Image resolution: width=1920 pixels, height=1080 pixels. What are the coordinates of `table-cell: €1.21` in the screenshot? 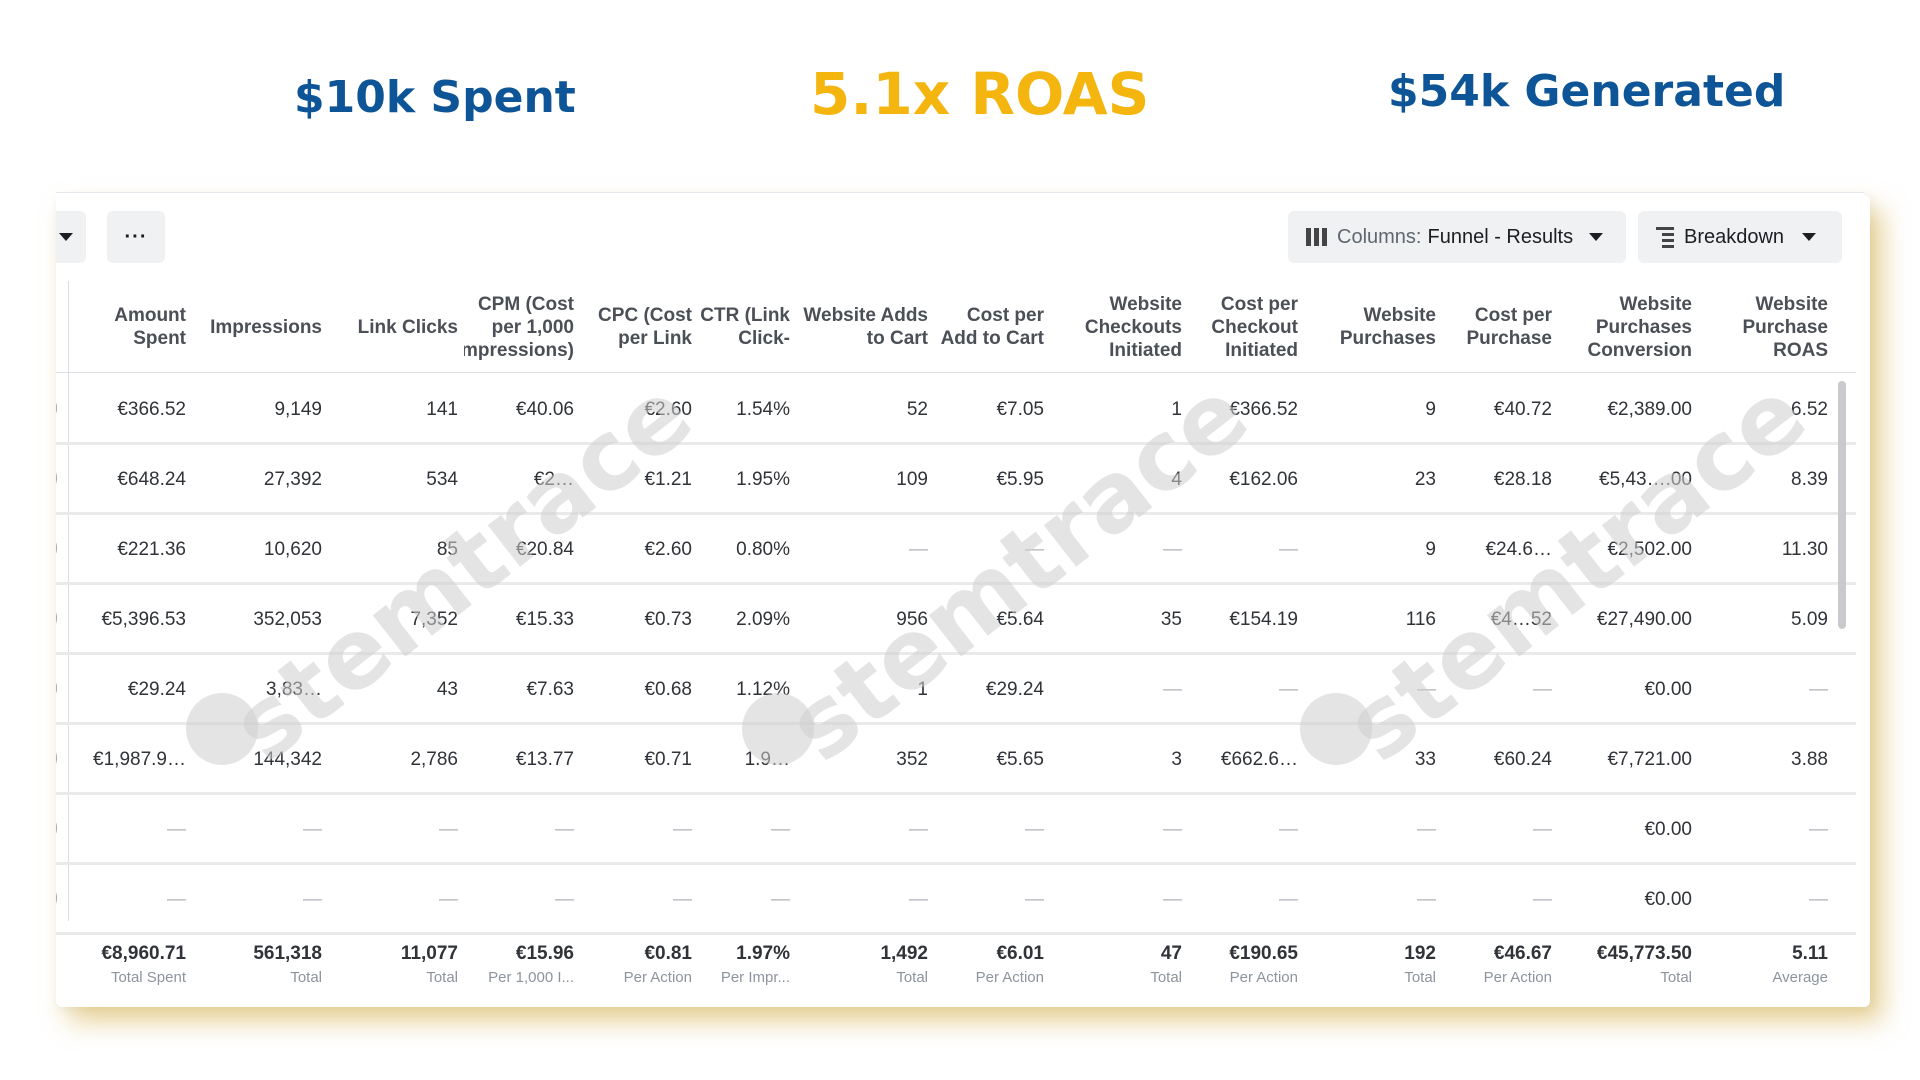 It's located at (668, 479).